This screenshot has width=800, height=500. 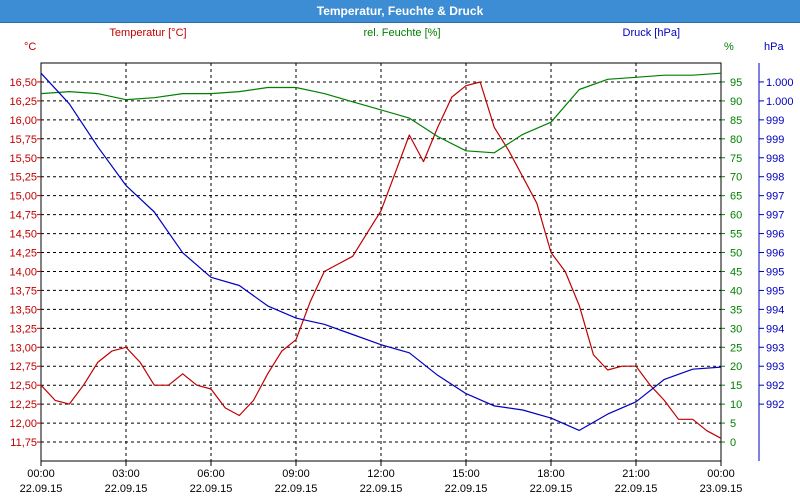 I want to click on temperature-axis-title: Temperatur [°C], so click(x=147, y=33).